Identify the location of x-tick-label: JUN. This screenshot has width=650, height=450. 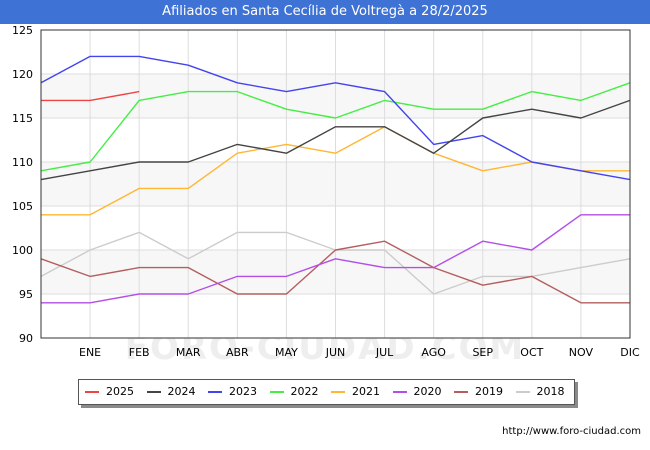
(335, 352).